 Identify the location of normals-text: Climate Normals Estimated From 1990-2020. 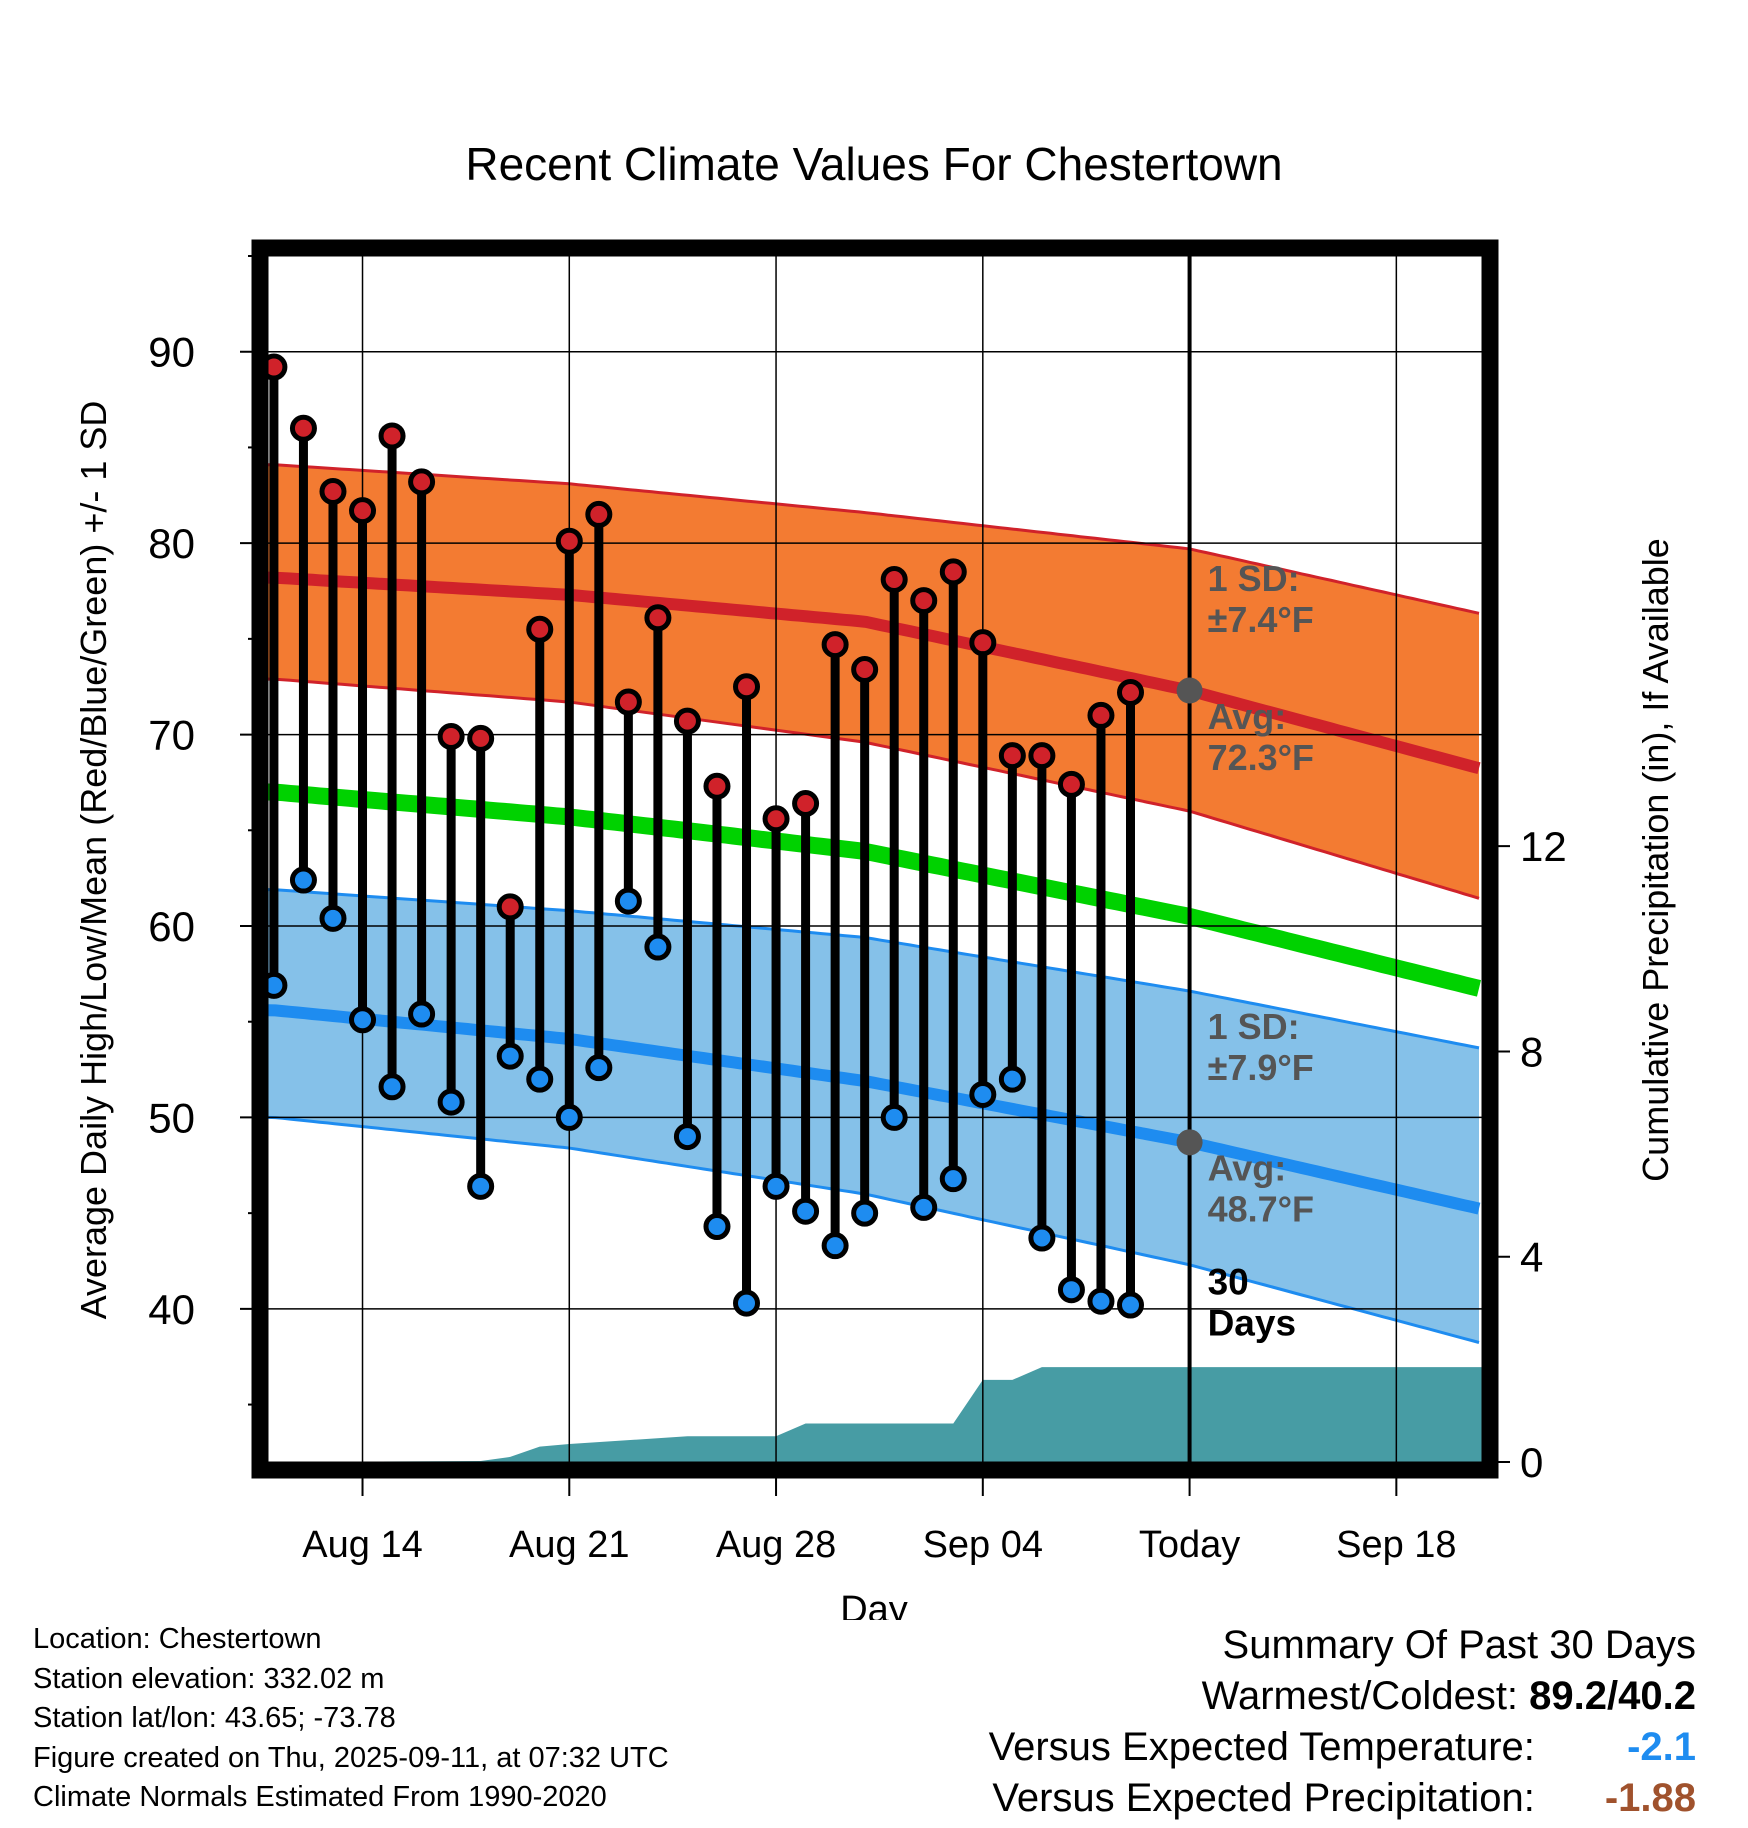
(320, 1797).